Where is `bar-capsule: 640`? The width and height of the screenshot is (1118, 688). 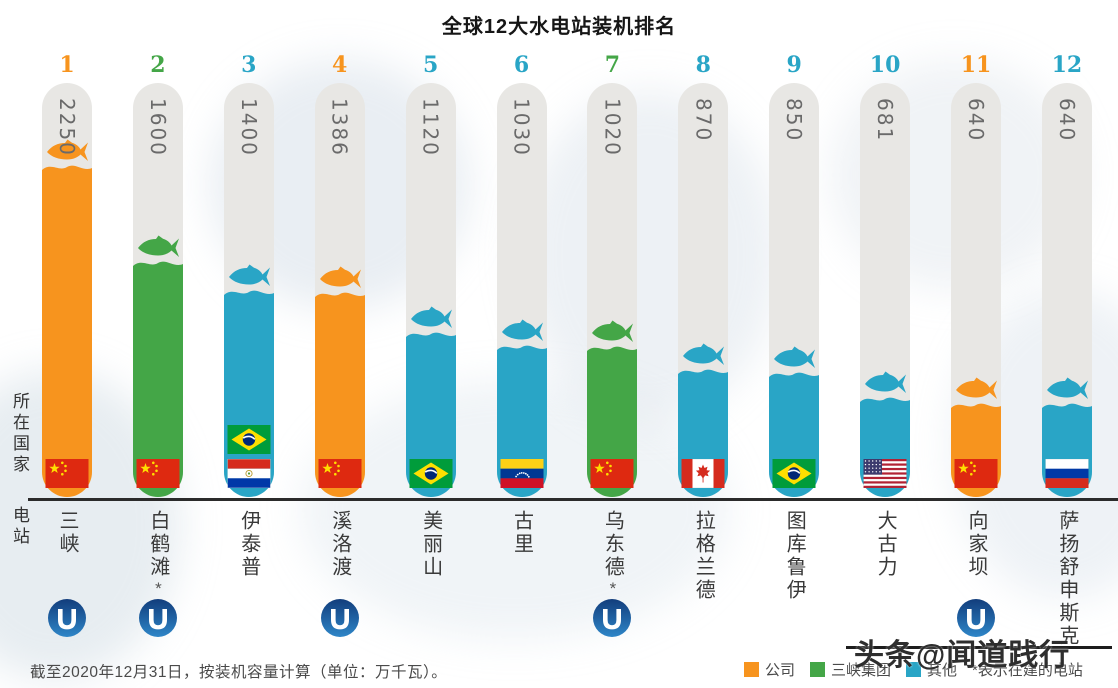
bar-capsule: 640 is located at coordinates (976, 290).